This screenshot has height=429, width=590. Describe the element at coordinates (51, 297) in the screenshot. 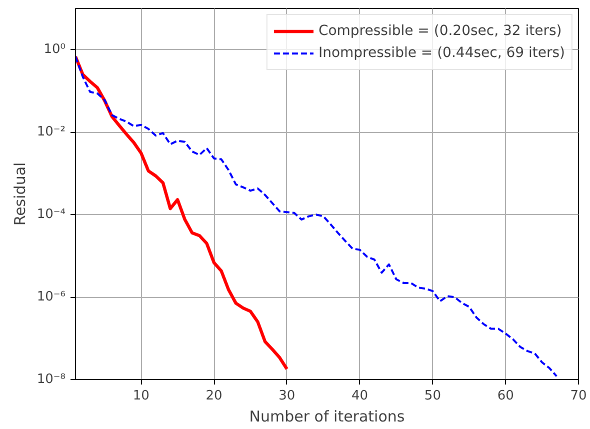

I see `y-tick-label: 10⁻⁶` at that location.